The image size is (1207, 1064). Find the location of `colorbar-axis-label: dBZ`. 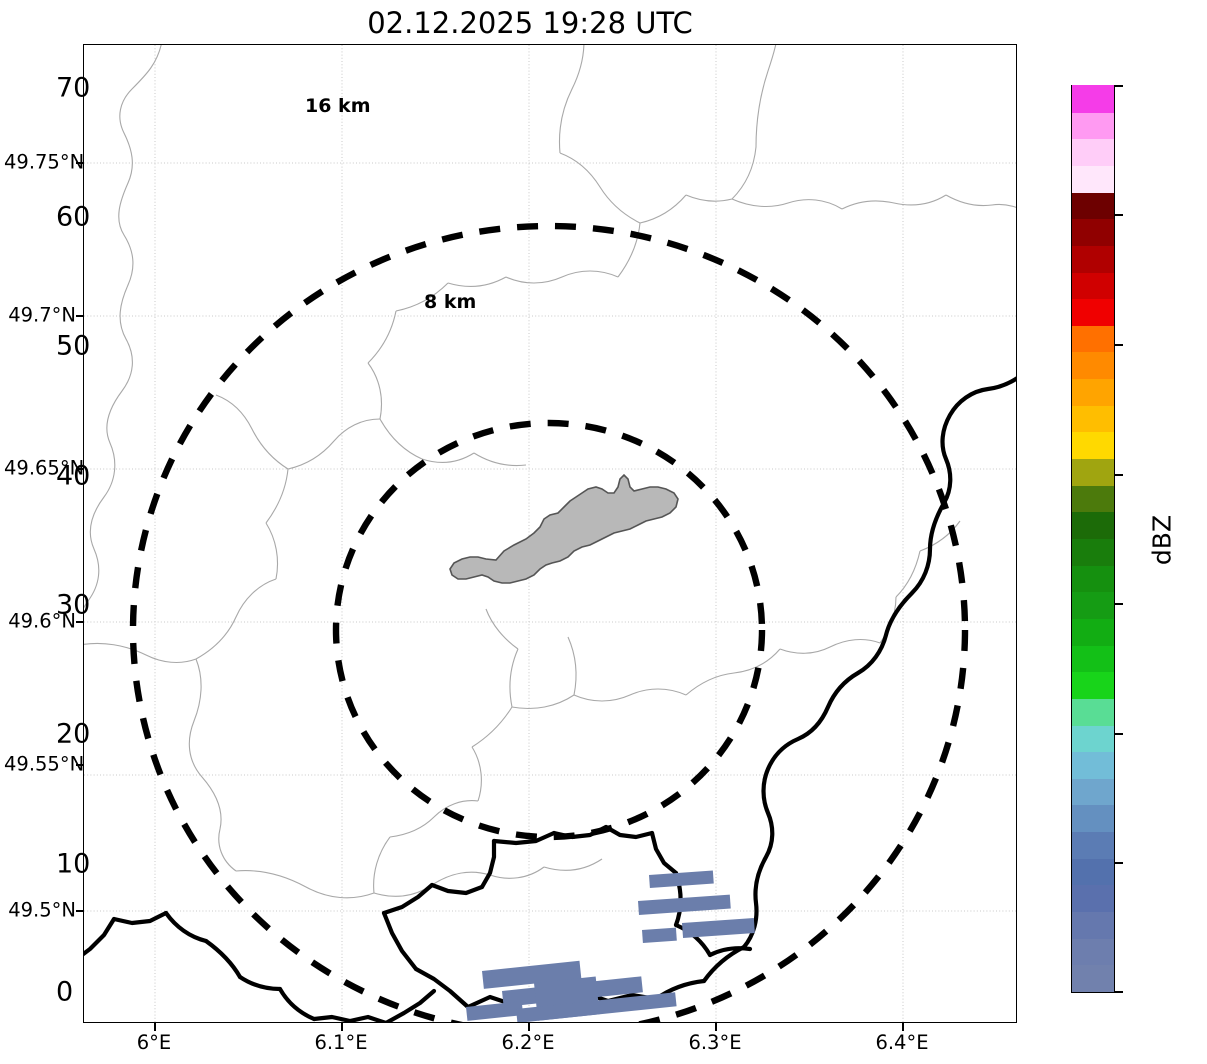

colorbar-axis-label: dBZ is located at coordinates (1162, 540).